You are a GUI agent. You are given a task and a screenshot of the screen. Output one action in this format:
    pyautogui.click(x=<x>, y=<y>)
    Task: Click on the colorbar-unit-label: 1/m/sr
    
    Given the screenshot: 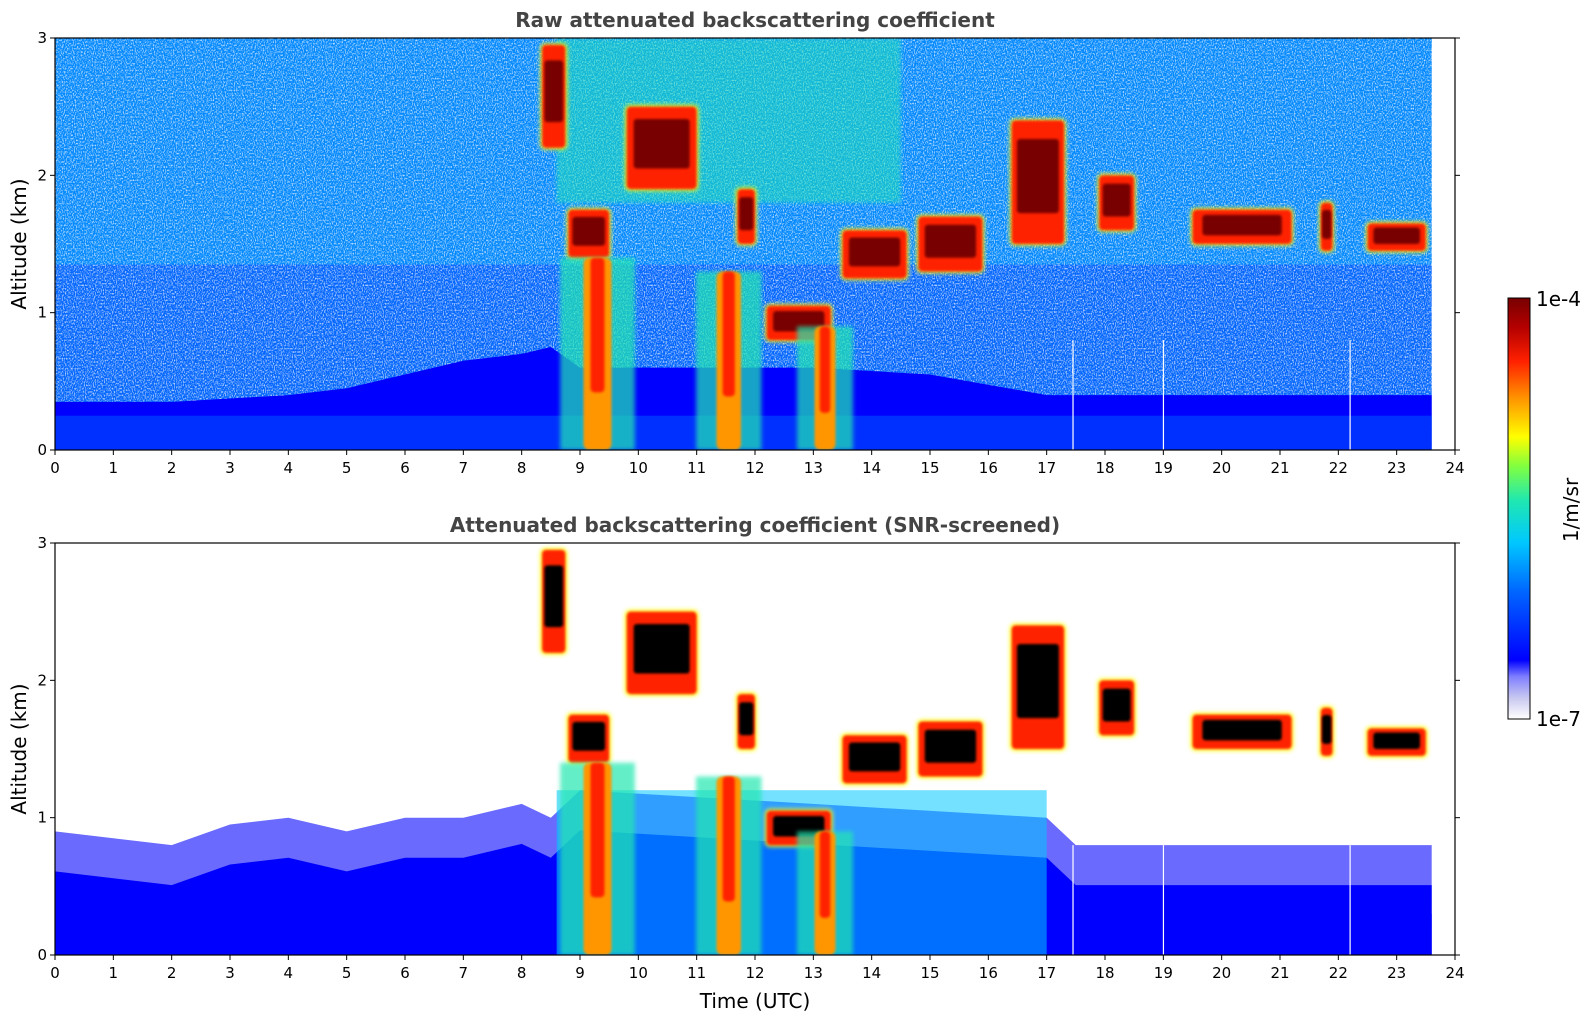 What is the action you would take?
    pyautogui.click(x=1571, y=509)
    